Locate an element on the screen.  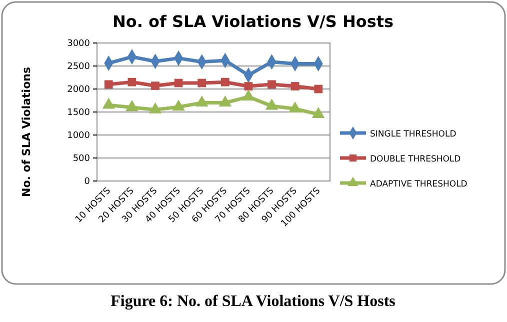
y-tick-label: 0 is located at coordinates (87, 181).